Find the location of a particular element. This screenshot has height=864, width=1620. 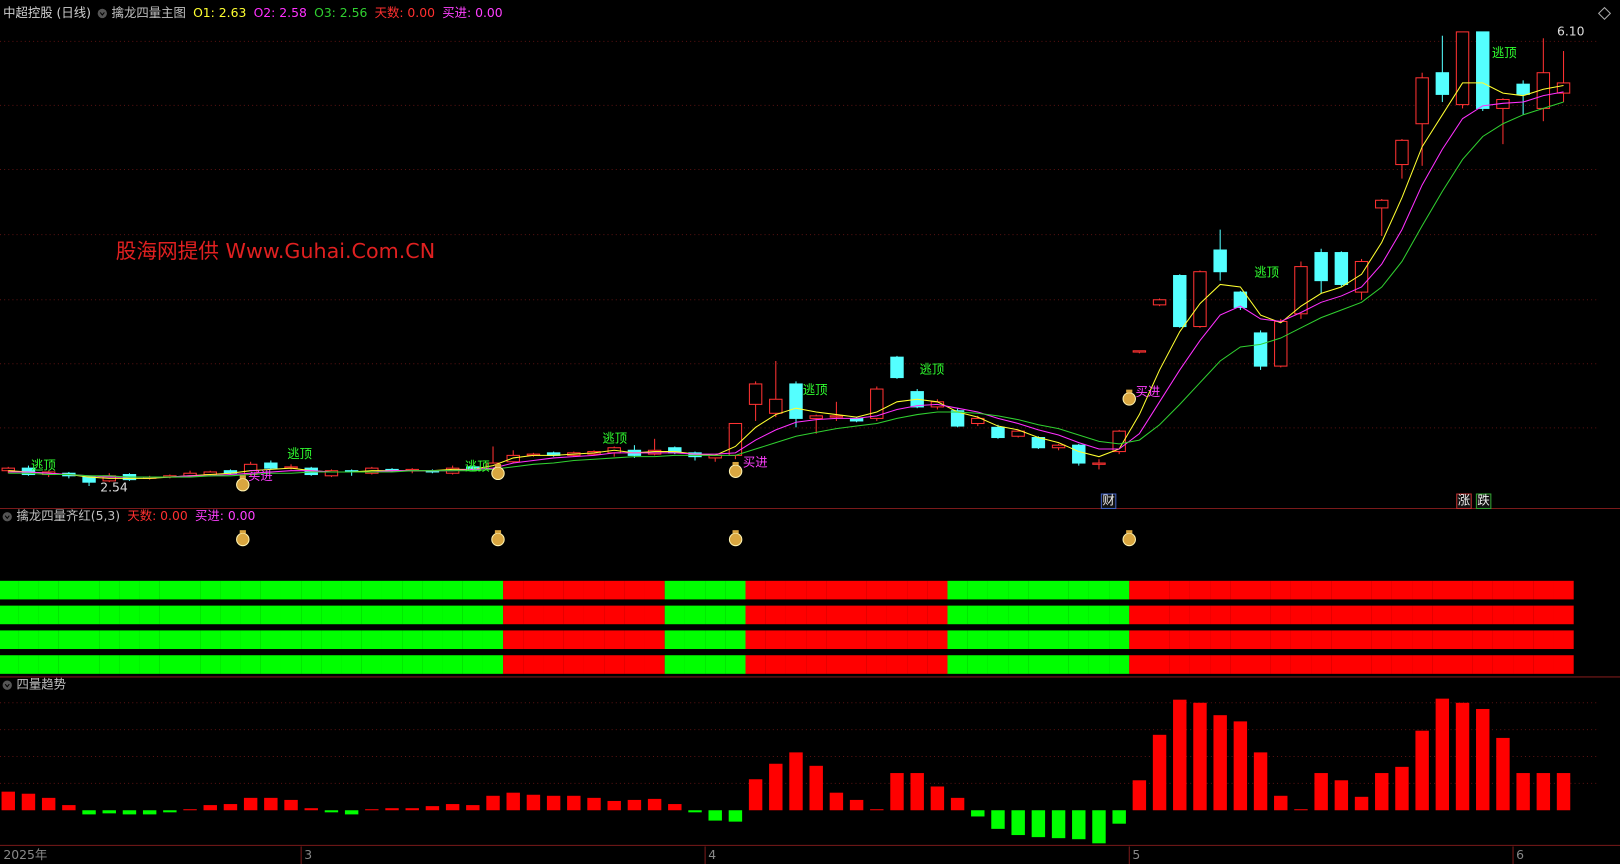

money-bag-tie is located at coordinates (735, 463).